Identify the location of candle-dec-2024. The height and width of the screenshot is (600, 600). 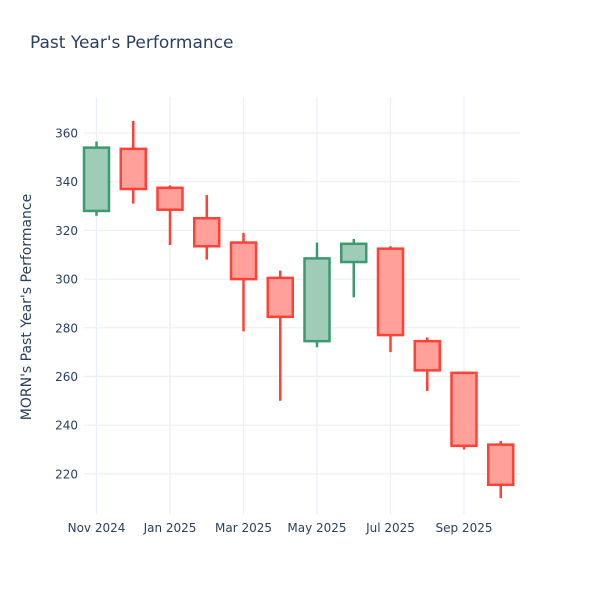
(133, 162).